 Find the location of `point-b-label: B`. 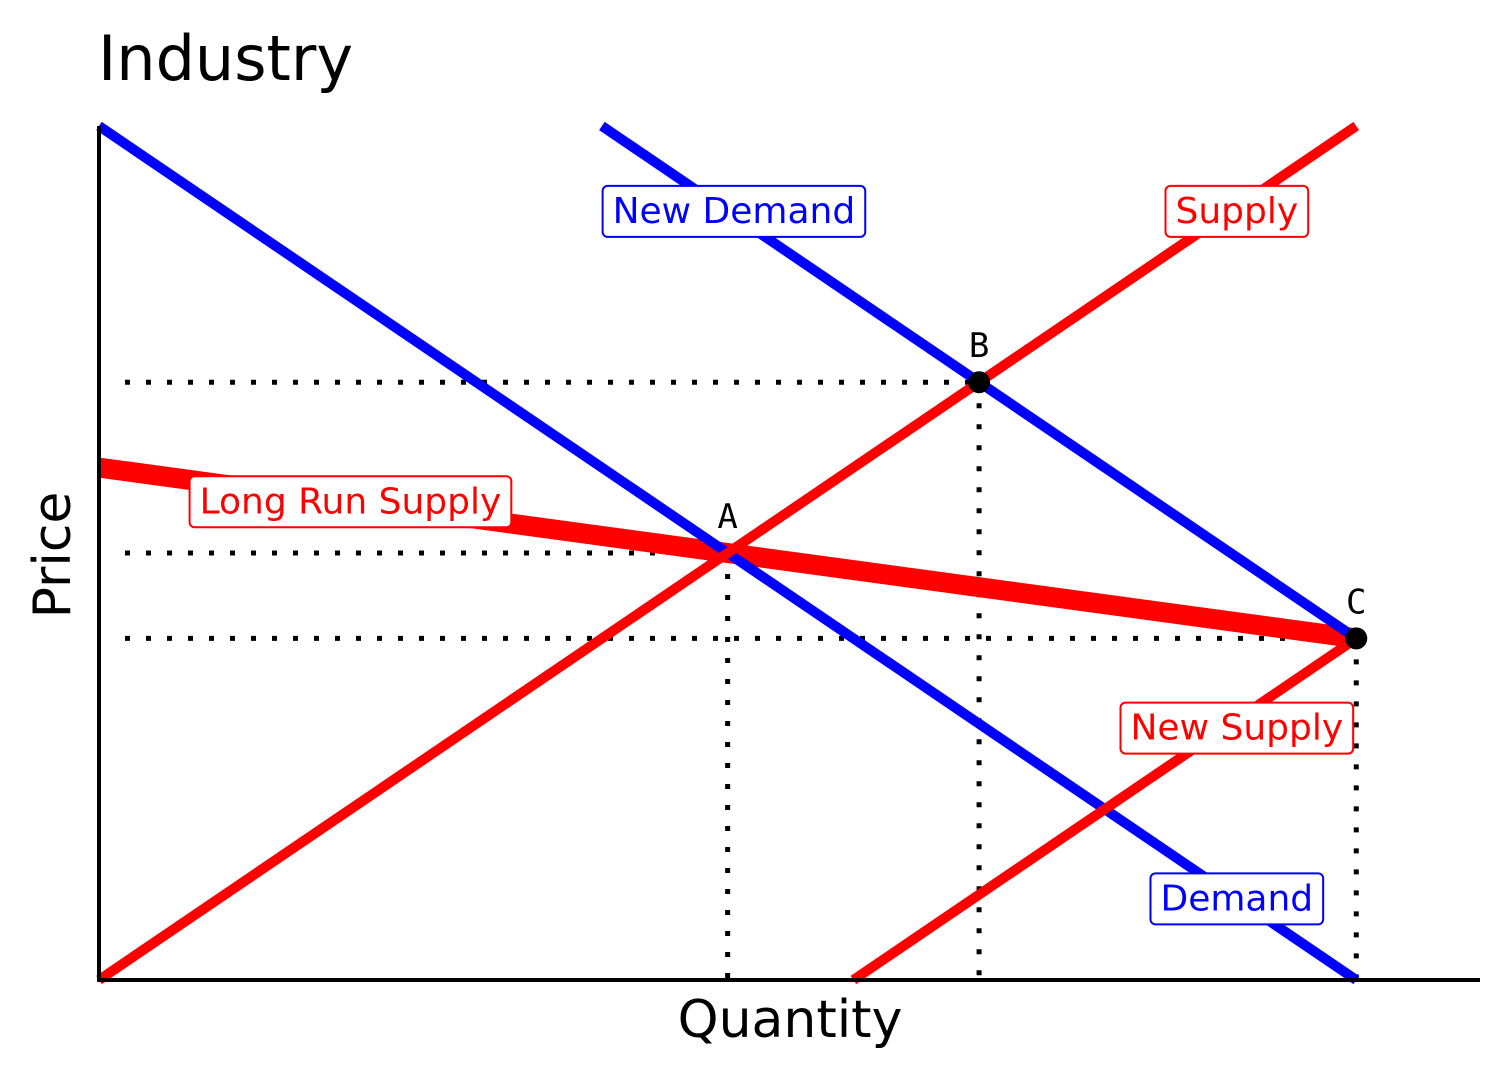

point-b-label: B is located at coordinates (979, 346).